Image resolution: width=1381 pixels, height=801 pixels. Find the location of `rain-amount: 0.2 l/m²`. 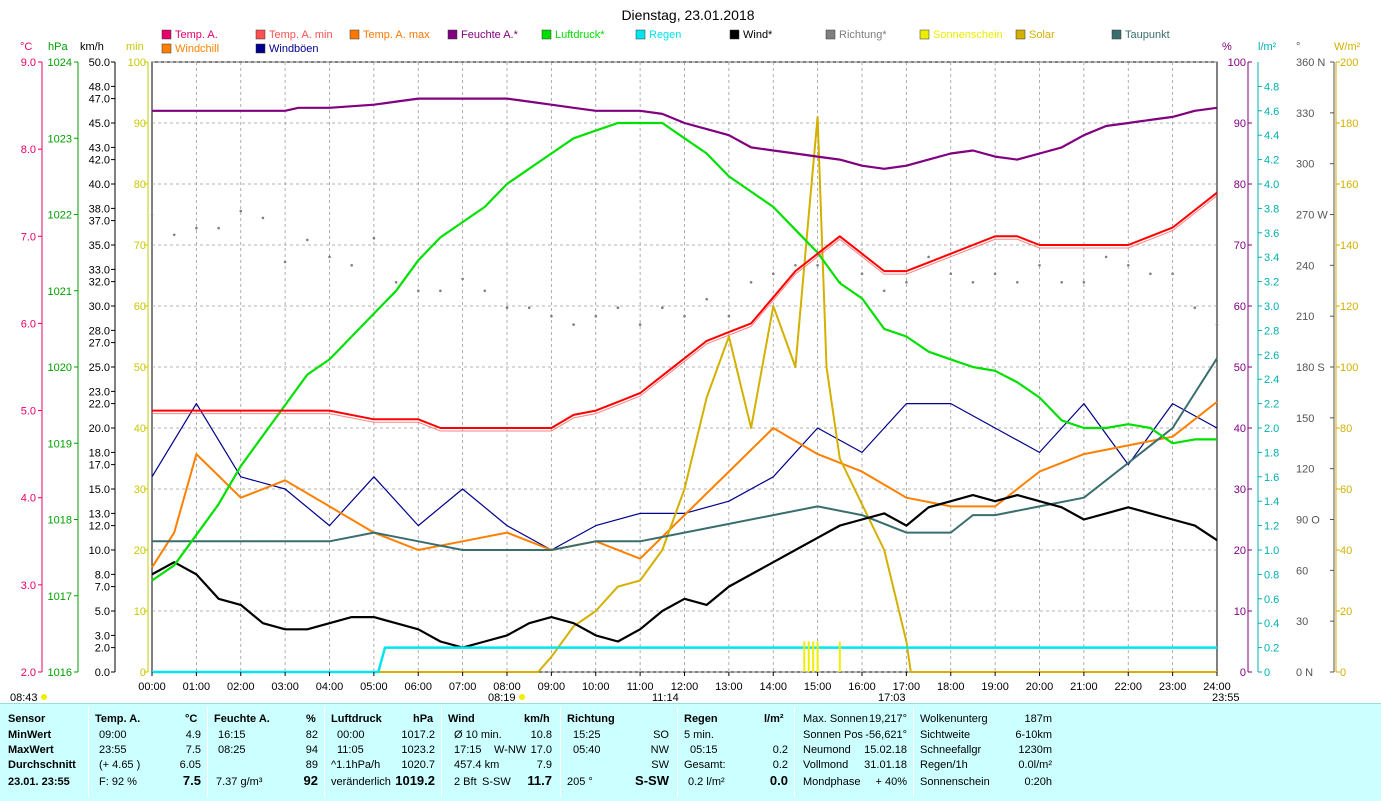

rain-amount: 0.2 l/m² is located at coordinates (706, 782).